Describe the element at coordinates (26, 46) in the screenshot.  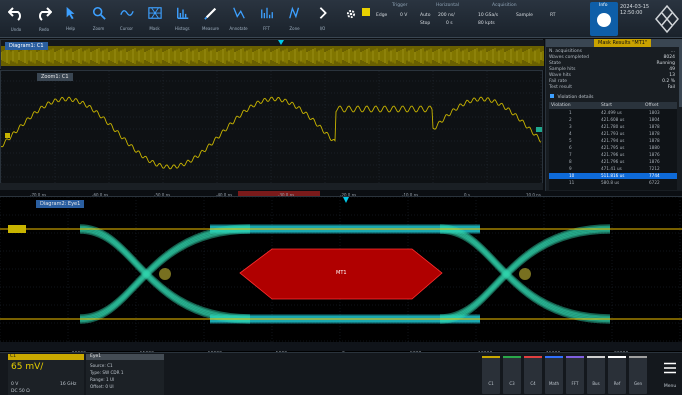
I see `overview-title: Diagram1: C1` at that location.